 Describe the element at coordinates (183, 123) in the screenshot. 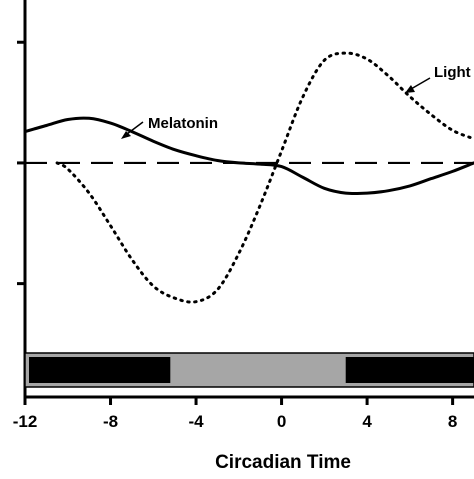

I see `series-label-melatonin: Melatonin` at that location.